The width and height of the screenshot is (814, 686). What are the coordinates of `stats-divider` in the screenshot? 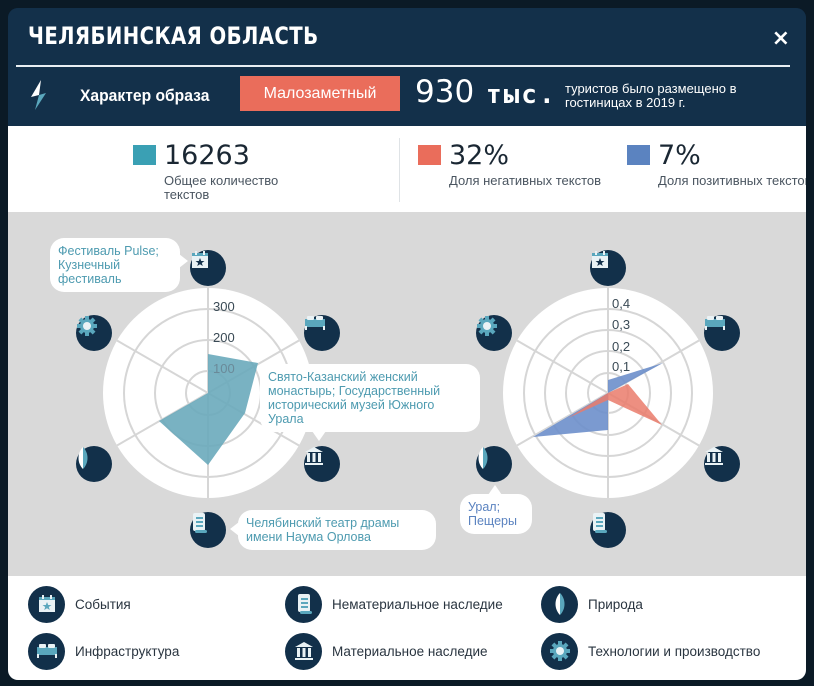 It's located at (399, 170).